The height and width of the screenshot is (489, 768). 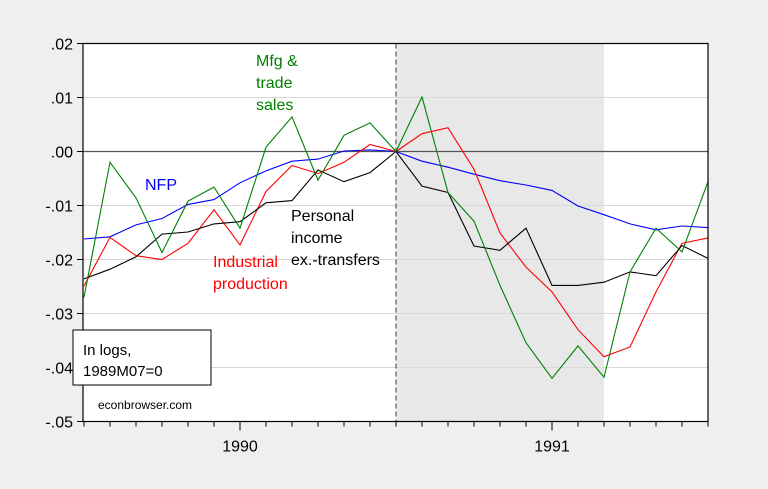 What do you see at coordinates (245, 262) in the screenshot?
I see `label-ip-1: Industrial` at bounding box center [245, 262].